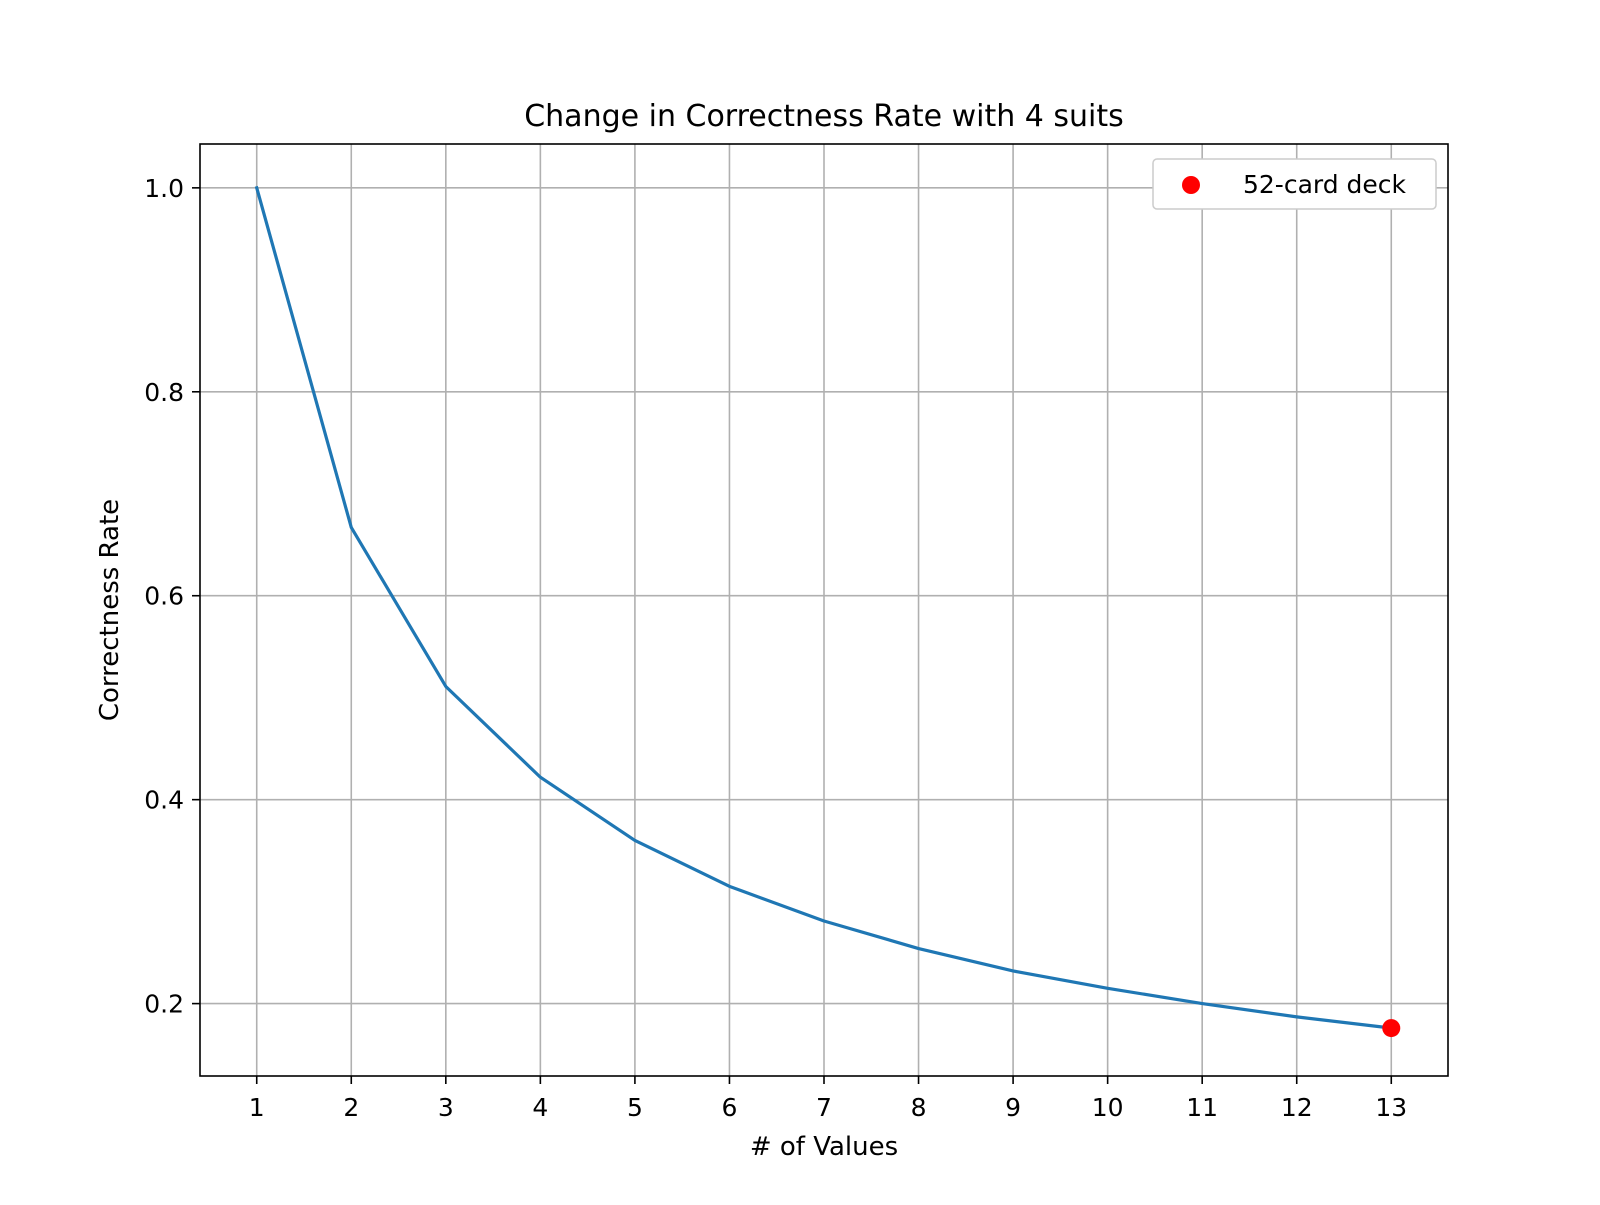  I want to click on x-tick-label: 2, so click(351, 1107).